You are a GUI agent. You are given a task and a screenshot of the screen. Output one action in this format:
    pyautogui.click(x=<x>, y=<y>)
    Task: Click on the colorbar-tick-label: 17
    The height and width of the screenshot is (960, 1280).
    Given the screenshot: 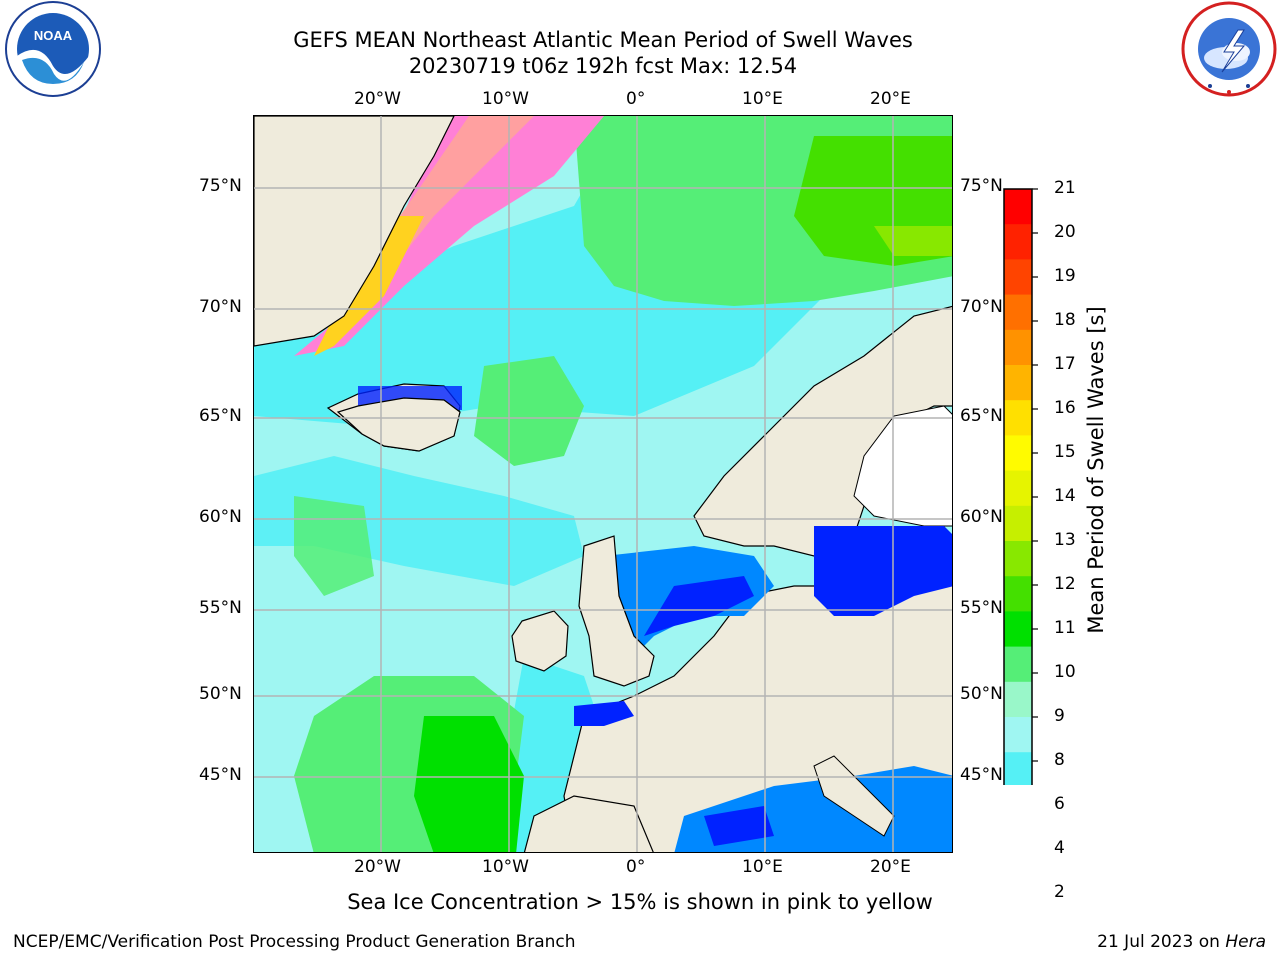 What is the action you would take?
    pyautogui.click(x=1065, y=364)
    